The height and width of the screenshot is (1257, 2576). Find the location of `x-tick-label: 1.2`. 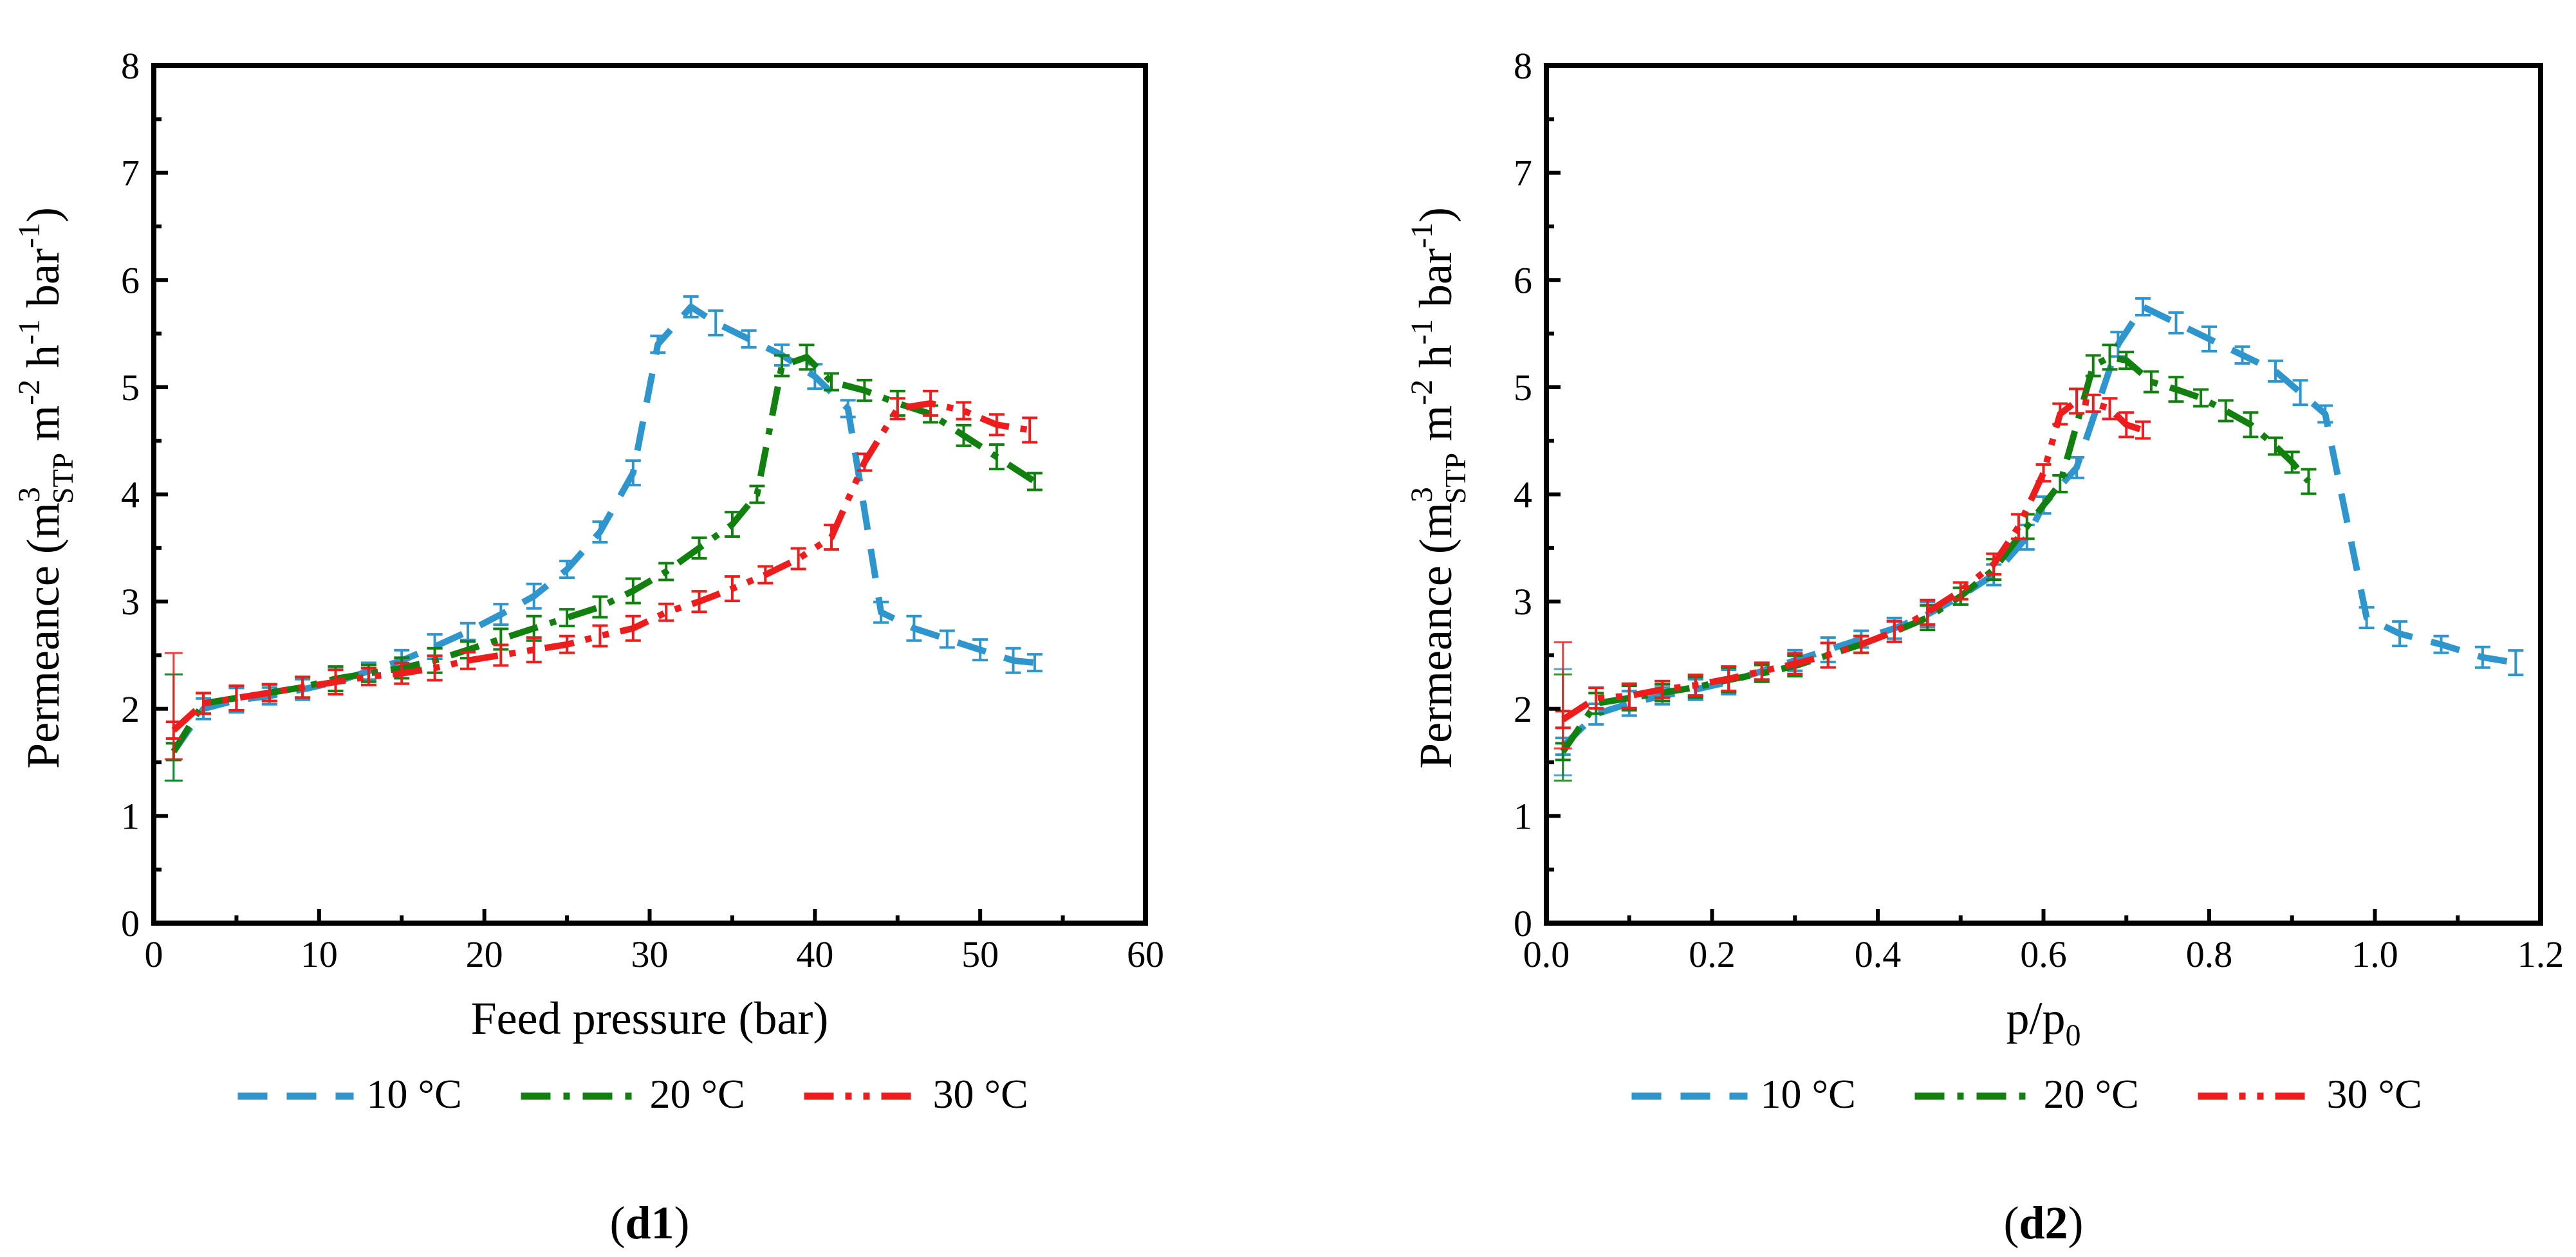

x-tick-label: 1.2 is located at coordinates (2540, 954).